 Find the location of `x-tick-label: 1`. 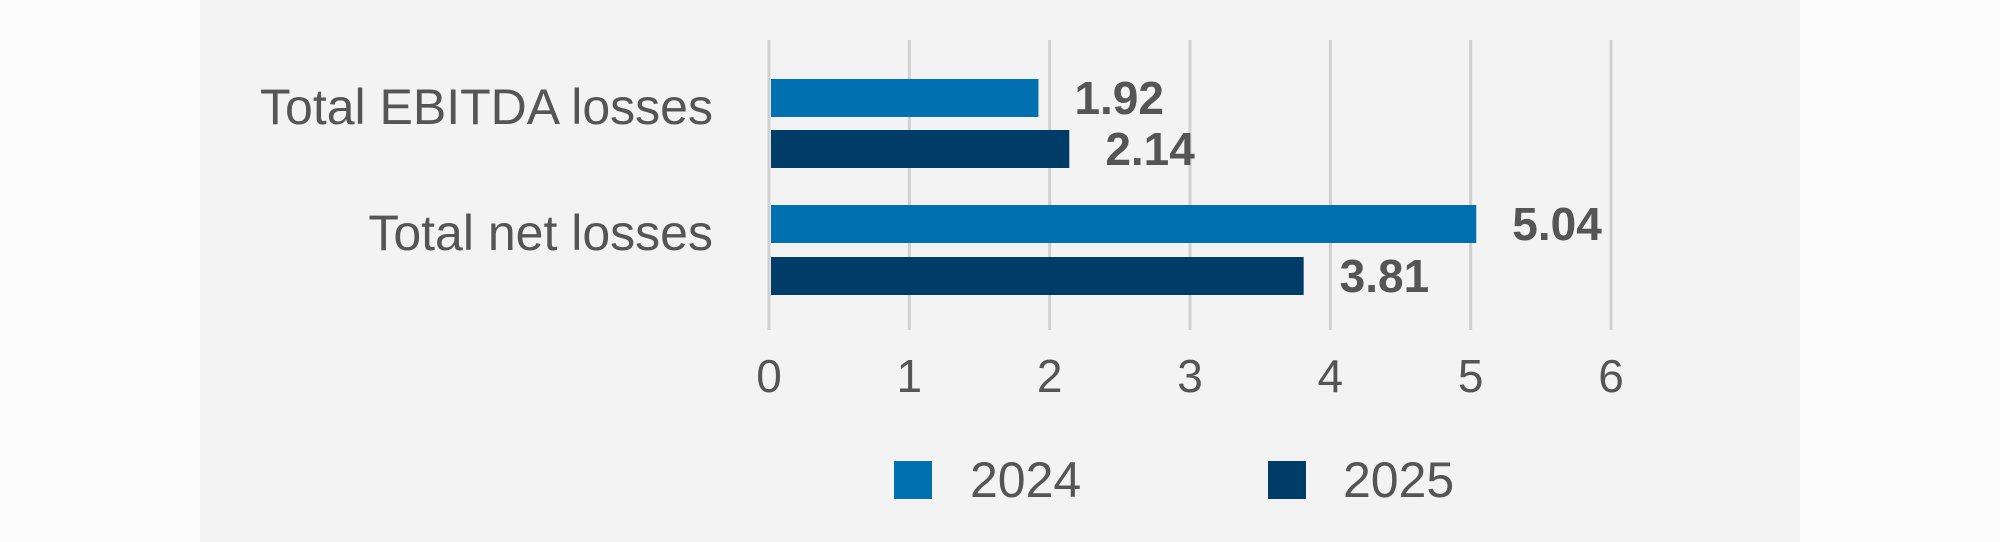

x-tick-label: 1 is located at coordinates (910, 376).